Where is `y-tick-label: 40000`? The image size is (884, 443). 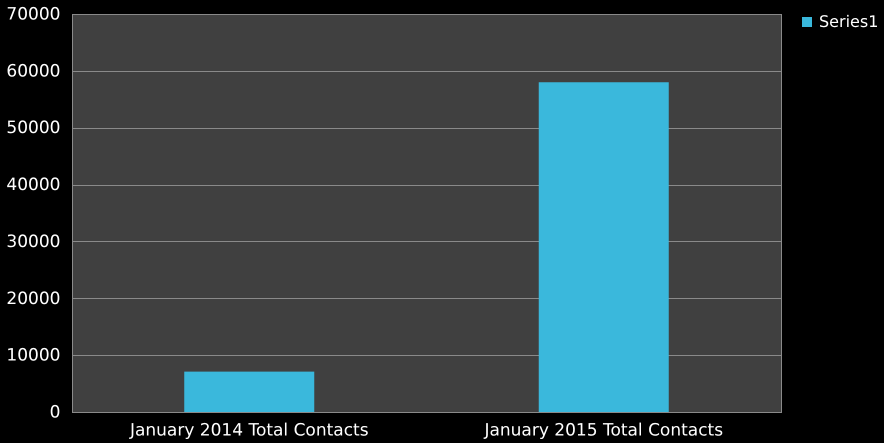
y-tick-label: 40000 is located at coordinates (33, 185).